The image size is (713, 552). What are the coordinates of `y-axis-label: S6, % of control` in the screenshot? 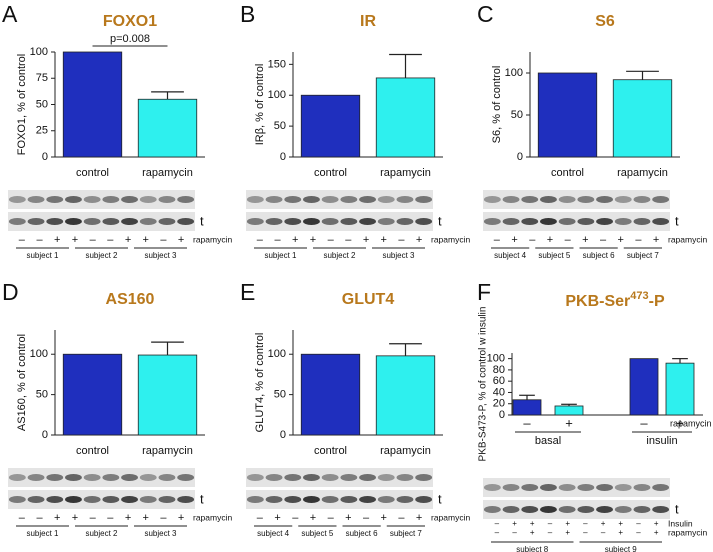 It's located at (497, 105).